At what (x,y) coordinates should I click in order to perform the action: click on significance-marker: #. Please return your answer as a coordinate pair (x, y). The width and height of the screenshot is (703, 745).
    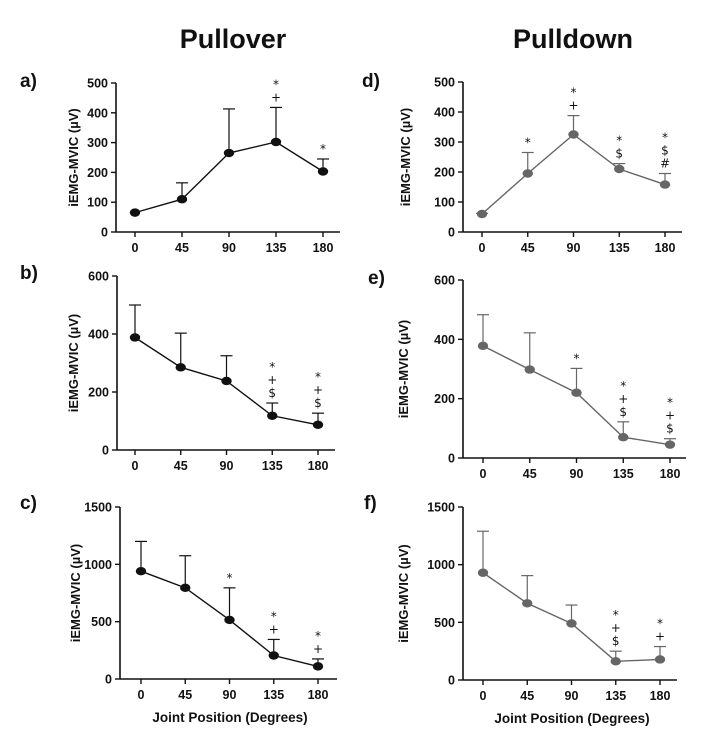
    Looking at the image, I should click on (665, 164).